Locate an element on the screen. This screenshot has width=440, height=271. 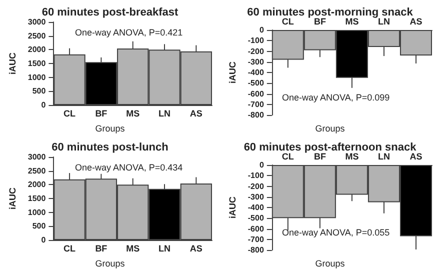
annotation: One-way ANOVA, P=0.099 is located at coordinates (336, 97).